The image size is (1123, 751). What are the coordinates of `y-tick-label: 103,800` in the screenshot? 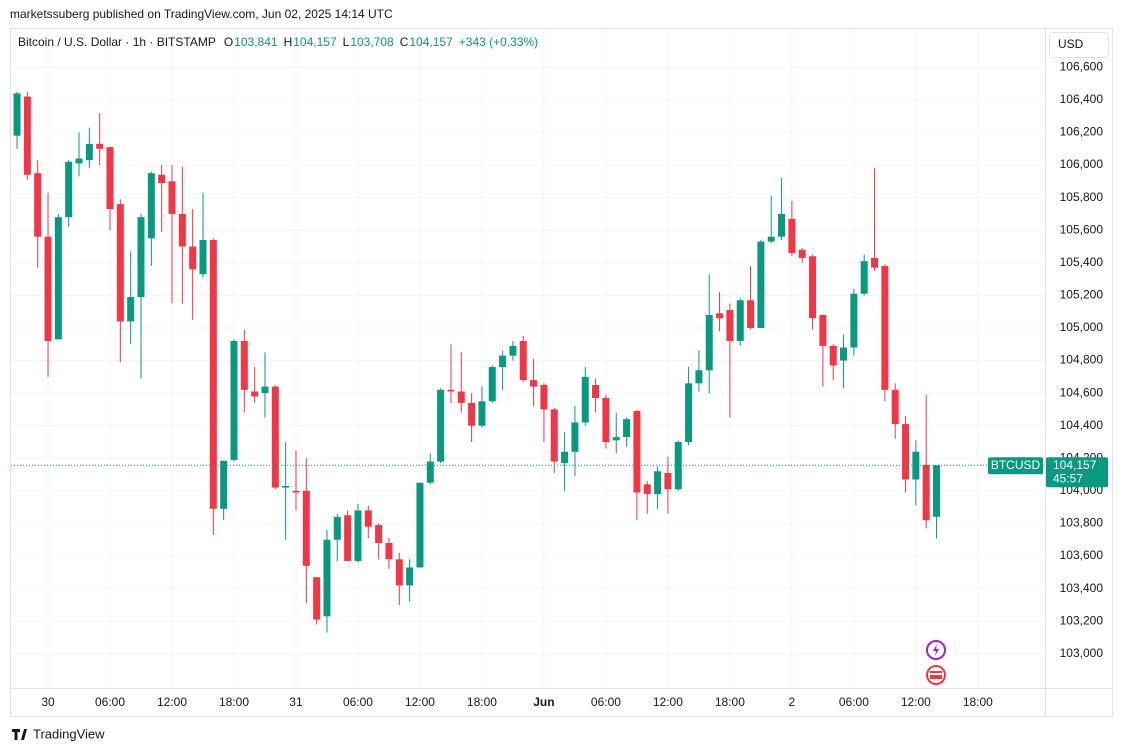 It's located at (1082, 523).